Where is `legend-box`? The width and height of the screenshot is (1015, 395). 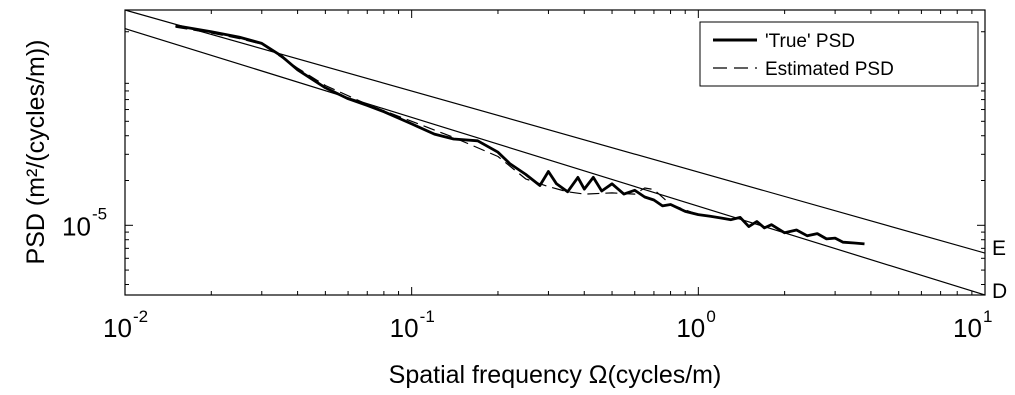
legend-box is located at coordinates (839, 54).